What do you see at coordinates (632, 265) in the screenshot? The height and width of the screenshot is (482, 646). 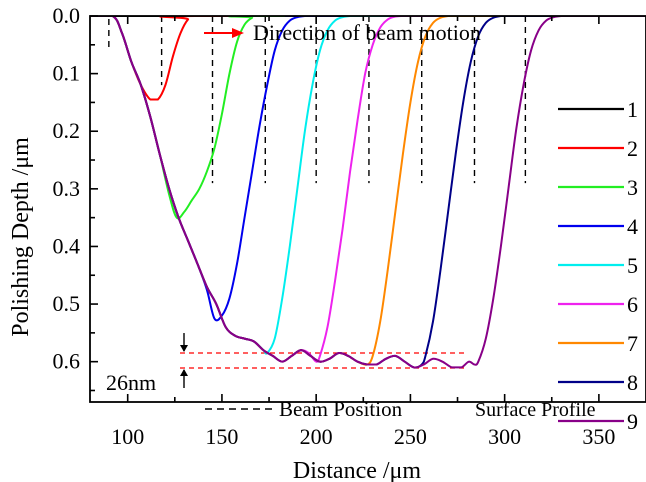 I see `legend-label-5: 5` at bounding box center [632, 265].